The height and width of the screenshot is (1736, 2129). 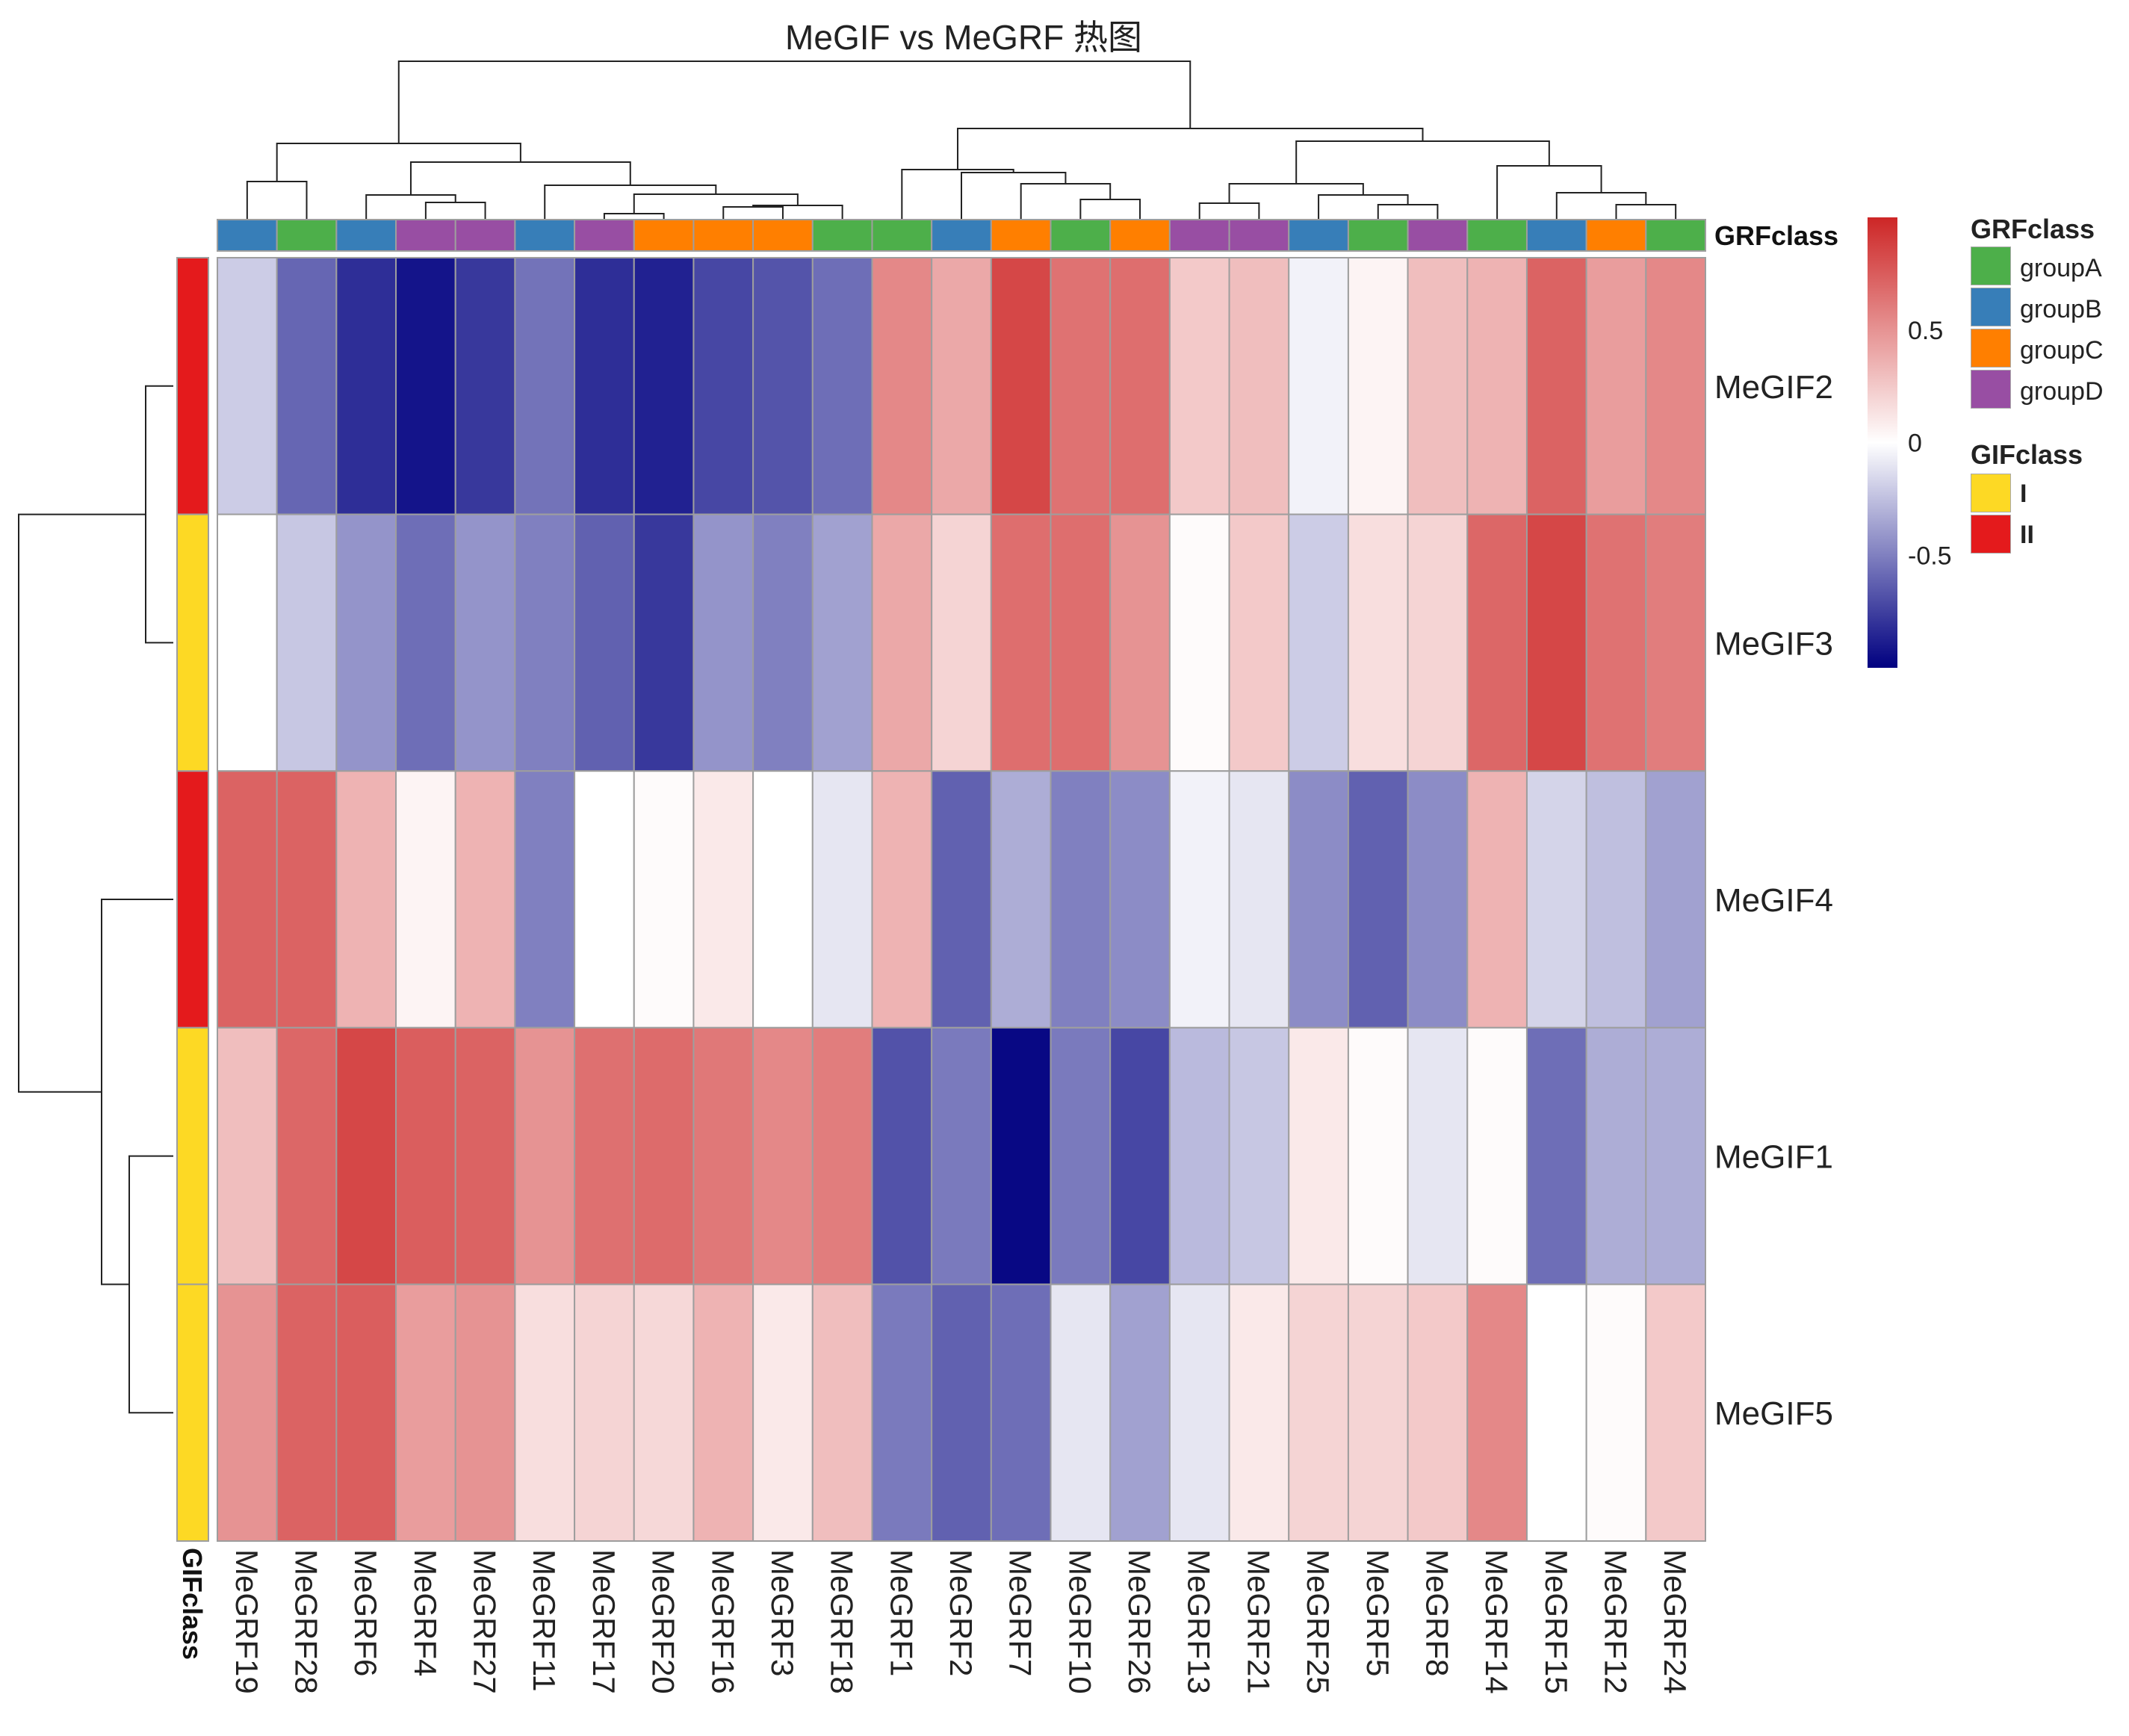 What do you see at coordinates (1882, 442) in the screenshot?
I see `colorbar` at bounding box center [1882, 442].